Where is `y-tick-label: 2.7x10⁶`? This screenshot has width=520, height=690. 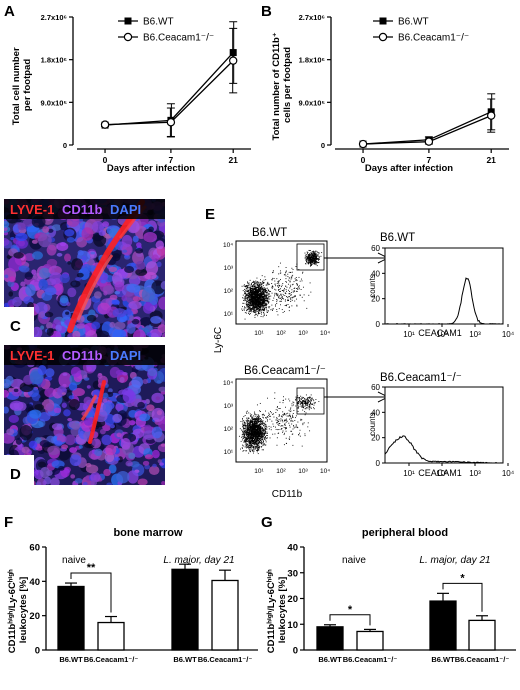 y-tick-label: 2.7x10⁶ is located at coordinates (312, 17).